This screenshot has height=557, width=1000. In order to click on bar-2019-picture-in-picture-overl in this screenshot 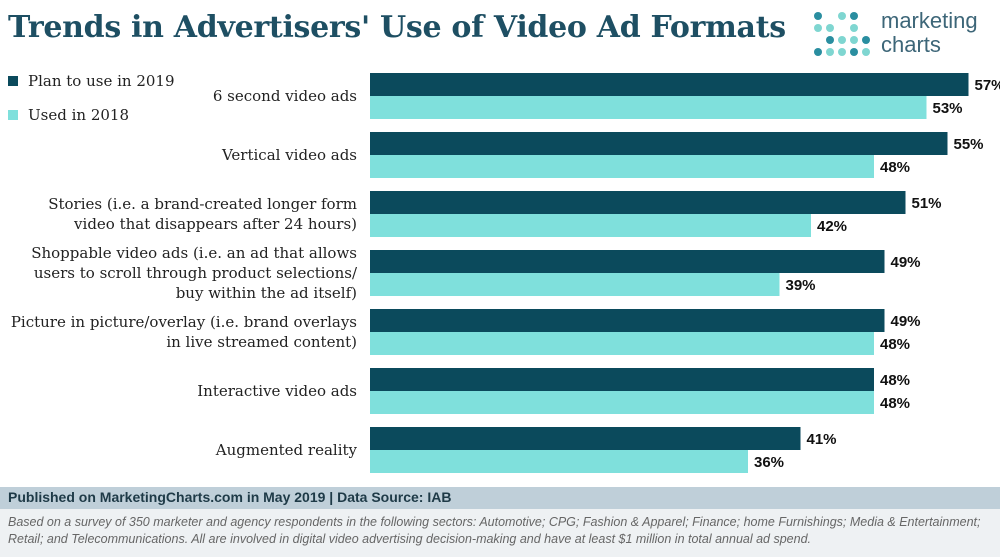, I will do `click(627, 320)`.